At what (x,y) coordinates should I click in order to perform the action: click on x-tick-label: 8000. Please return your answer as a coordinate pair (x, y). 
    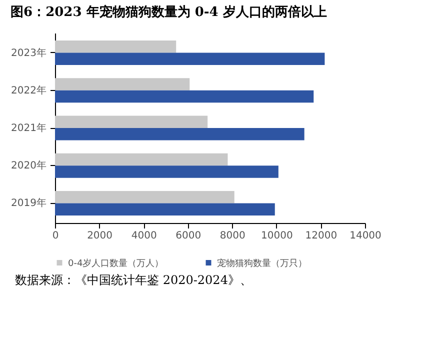
    Looking at the image, I should click on (233, 236).